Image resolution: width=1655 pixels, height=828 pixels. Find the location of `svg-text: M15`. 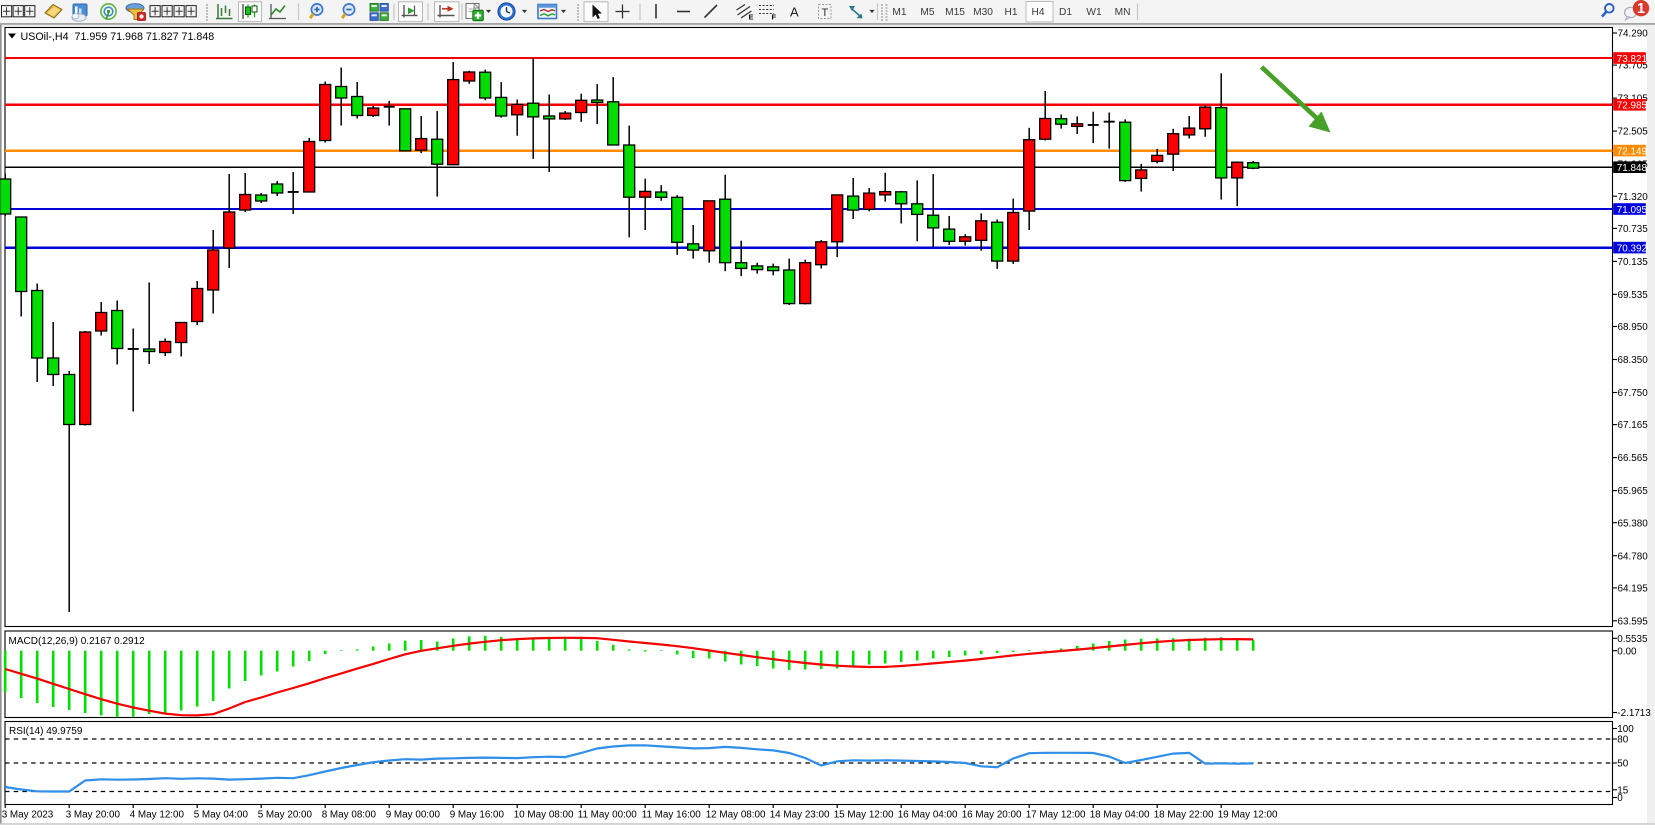

svg-text: M15 is located at coordinates (955, 12).